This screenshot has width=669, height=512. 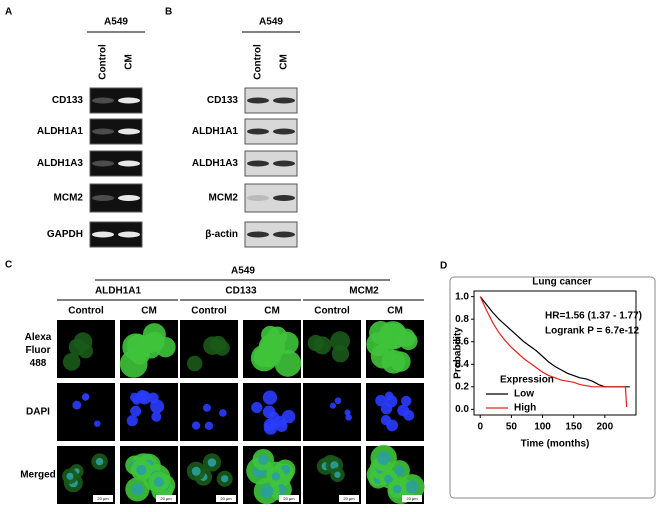 What do you see at coordinates (524, 394) in the screenshot?
I see `legend-label: Low` at bounding box center [524, 394].